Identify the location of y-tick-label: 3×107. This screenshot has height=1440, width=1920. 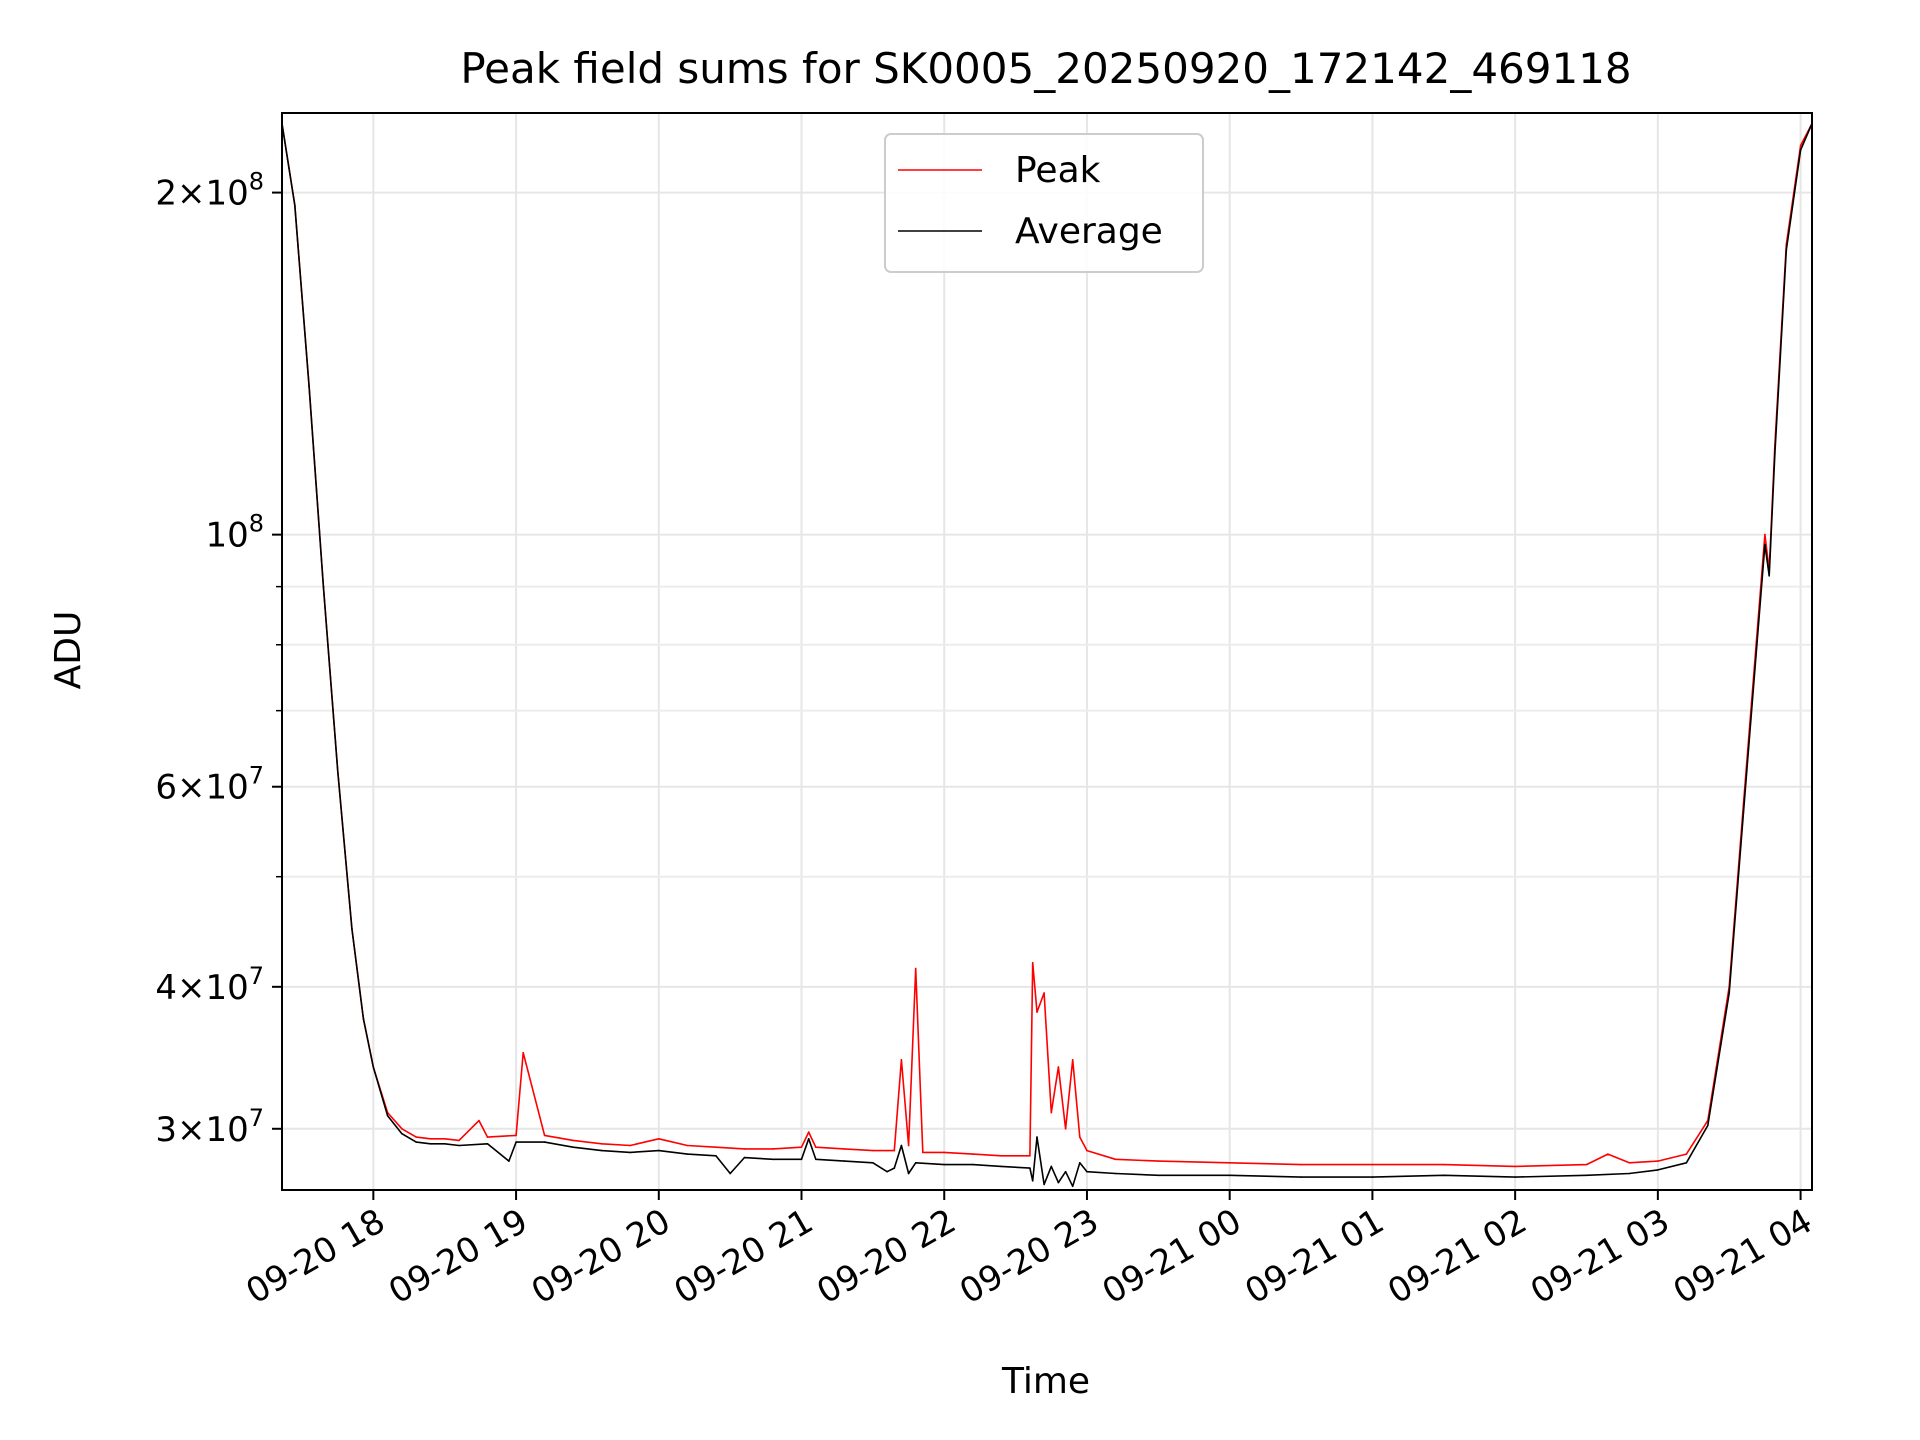
(209, 1127).